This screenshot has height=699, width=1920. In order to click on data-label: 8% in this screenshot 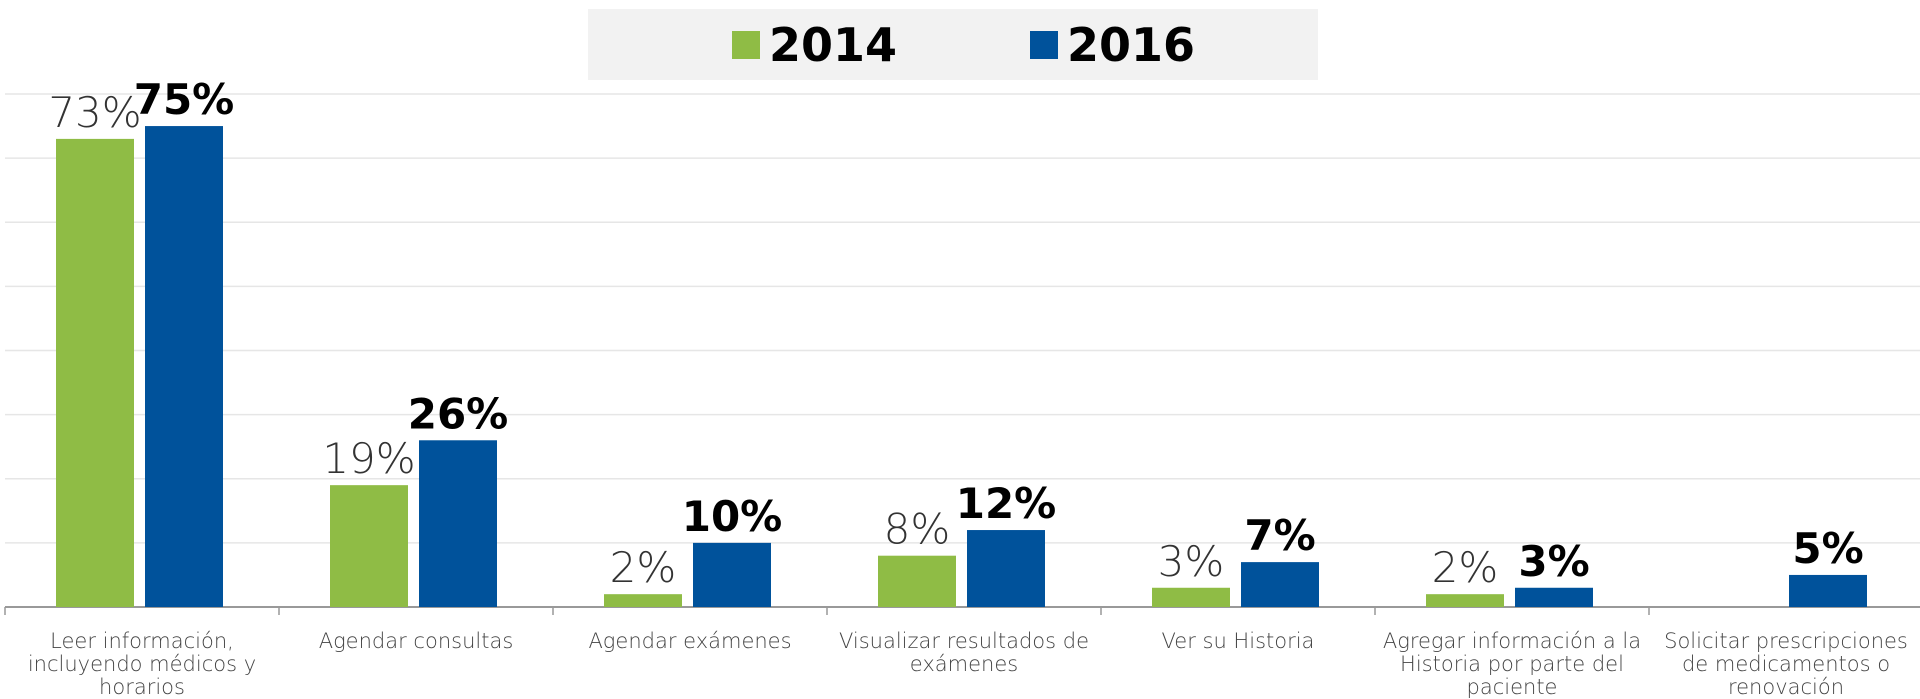, I will do `click(917, 529)`.